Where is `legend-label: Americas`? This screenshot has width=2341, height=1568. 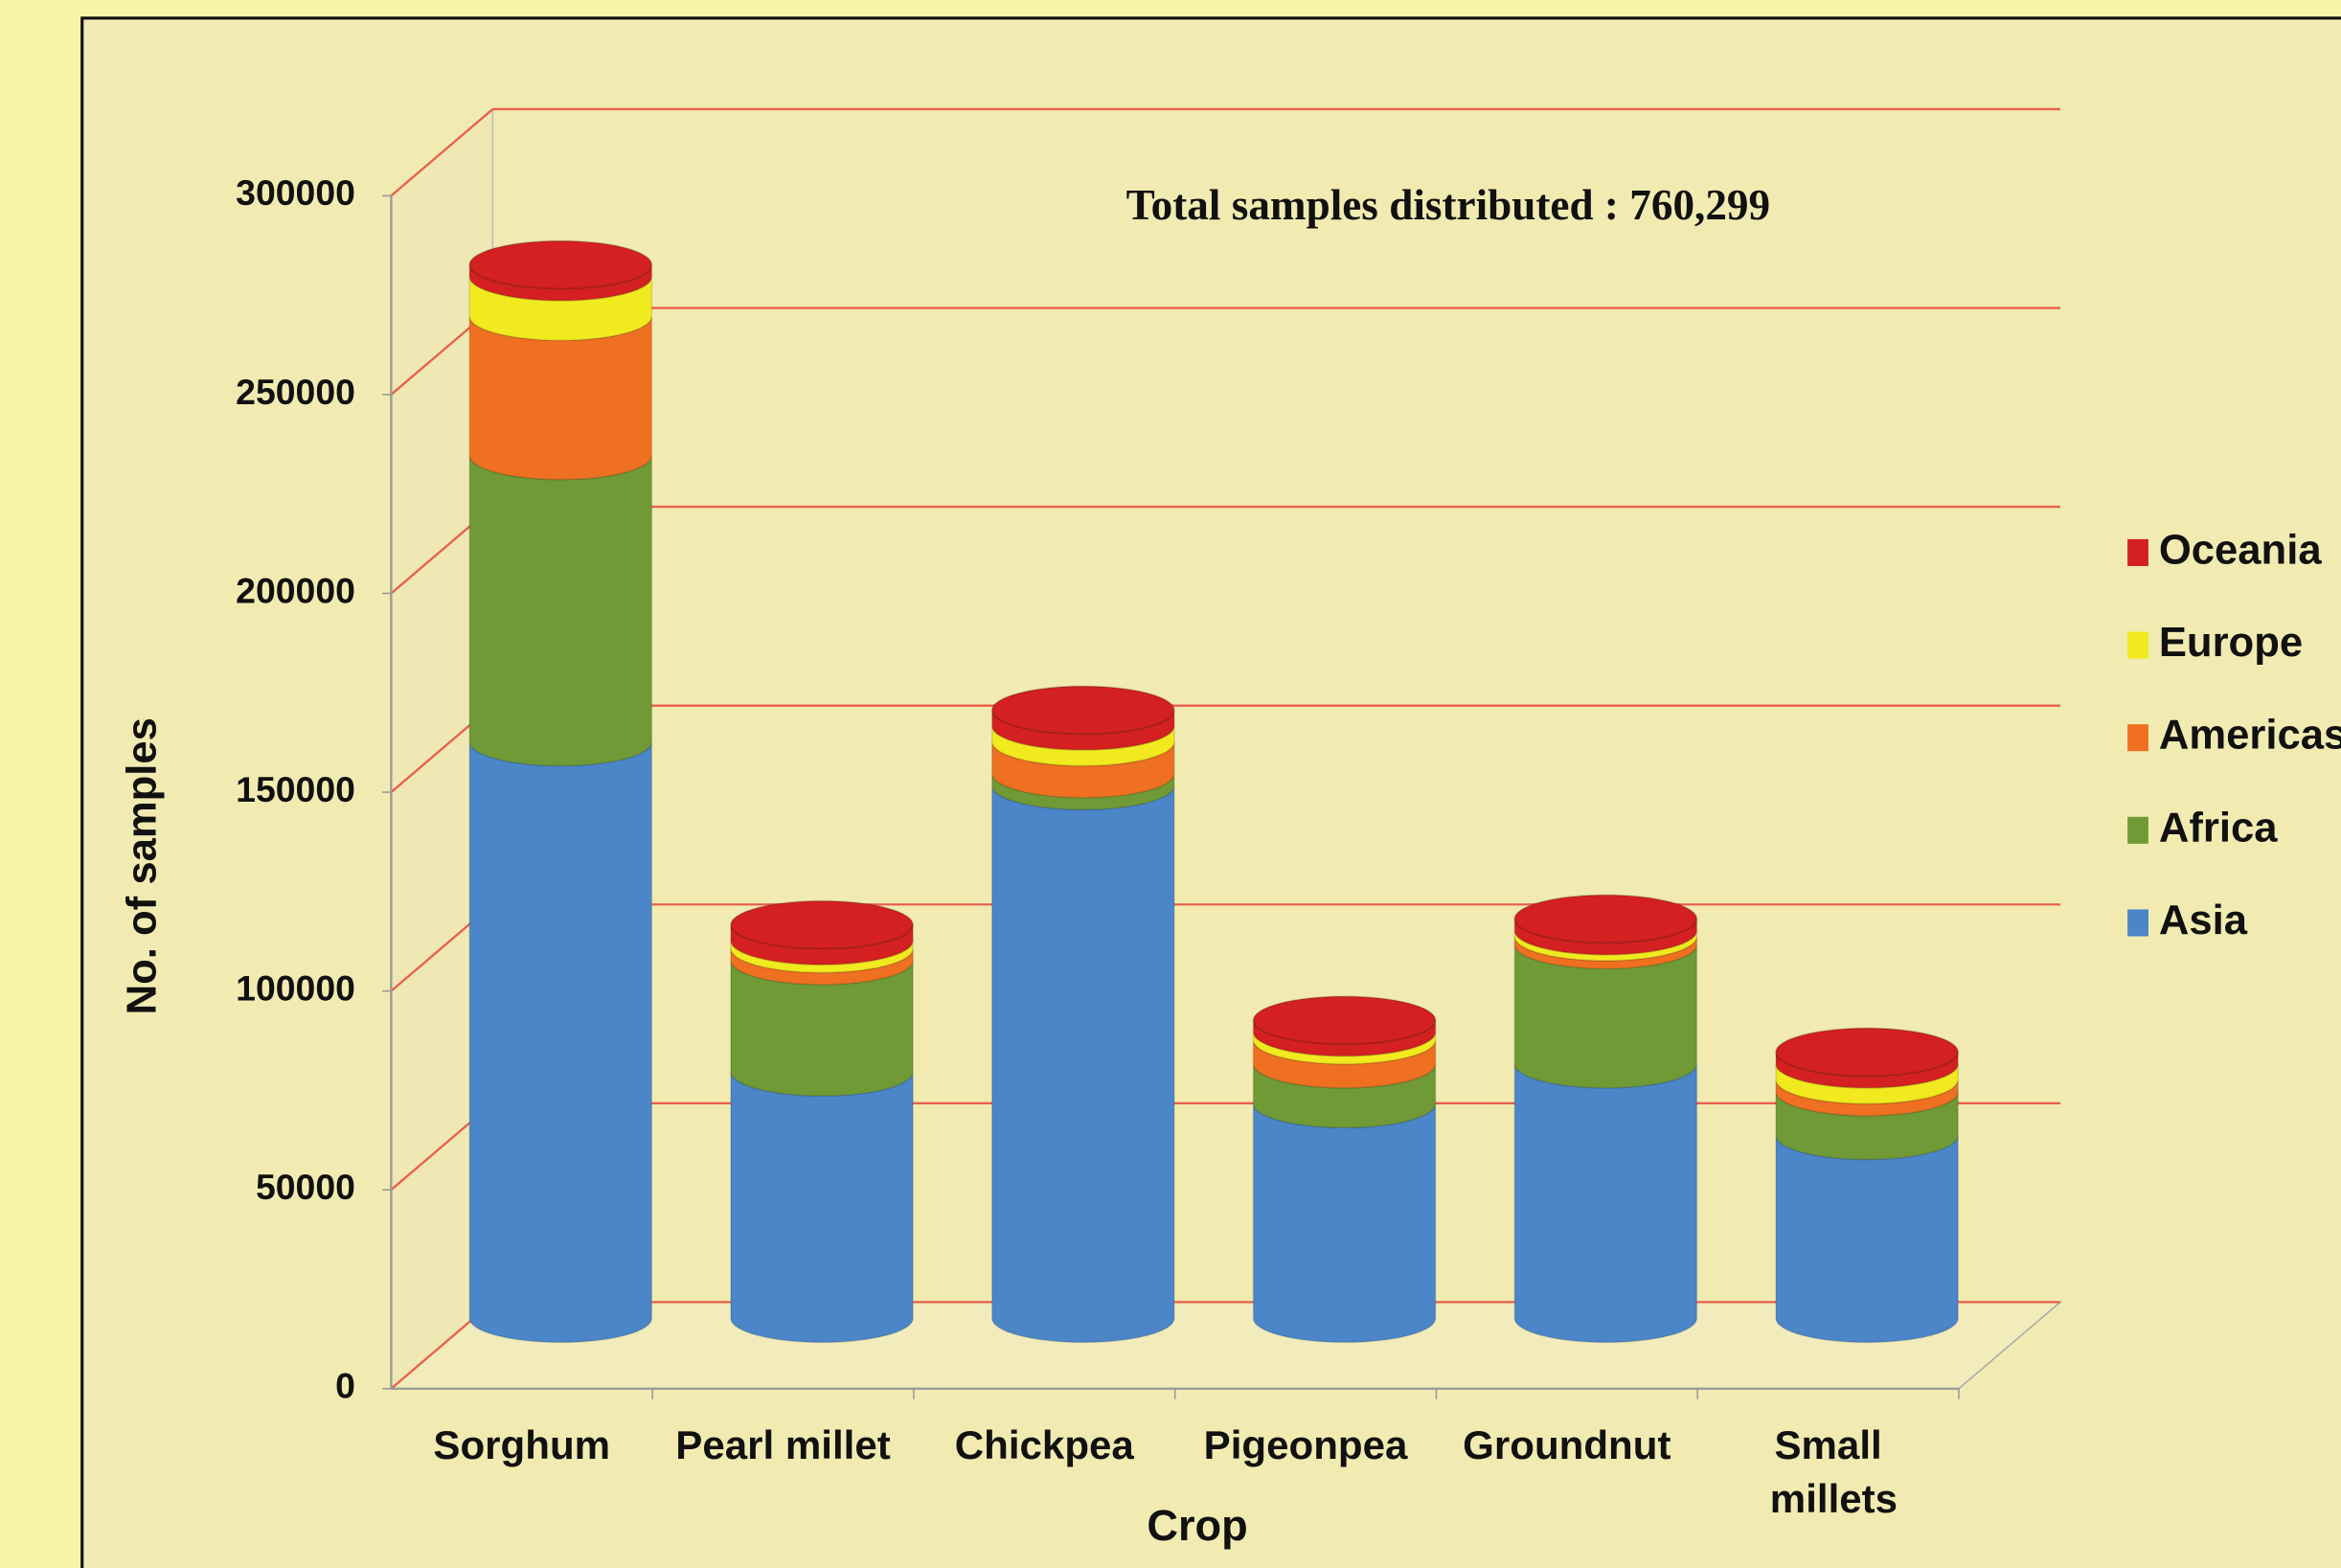
legend-label: Americas is located at coordinates (2250, 735).